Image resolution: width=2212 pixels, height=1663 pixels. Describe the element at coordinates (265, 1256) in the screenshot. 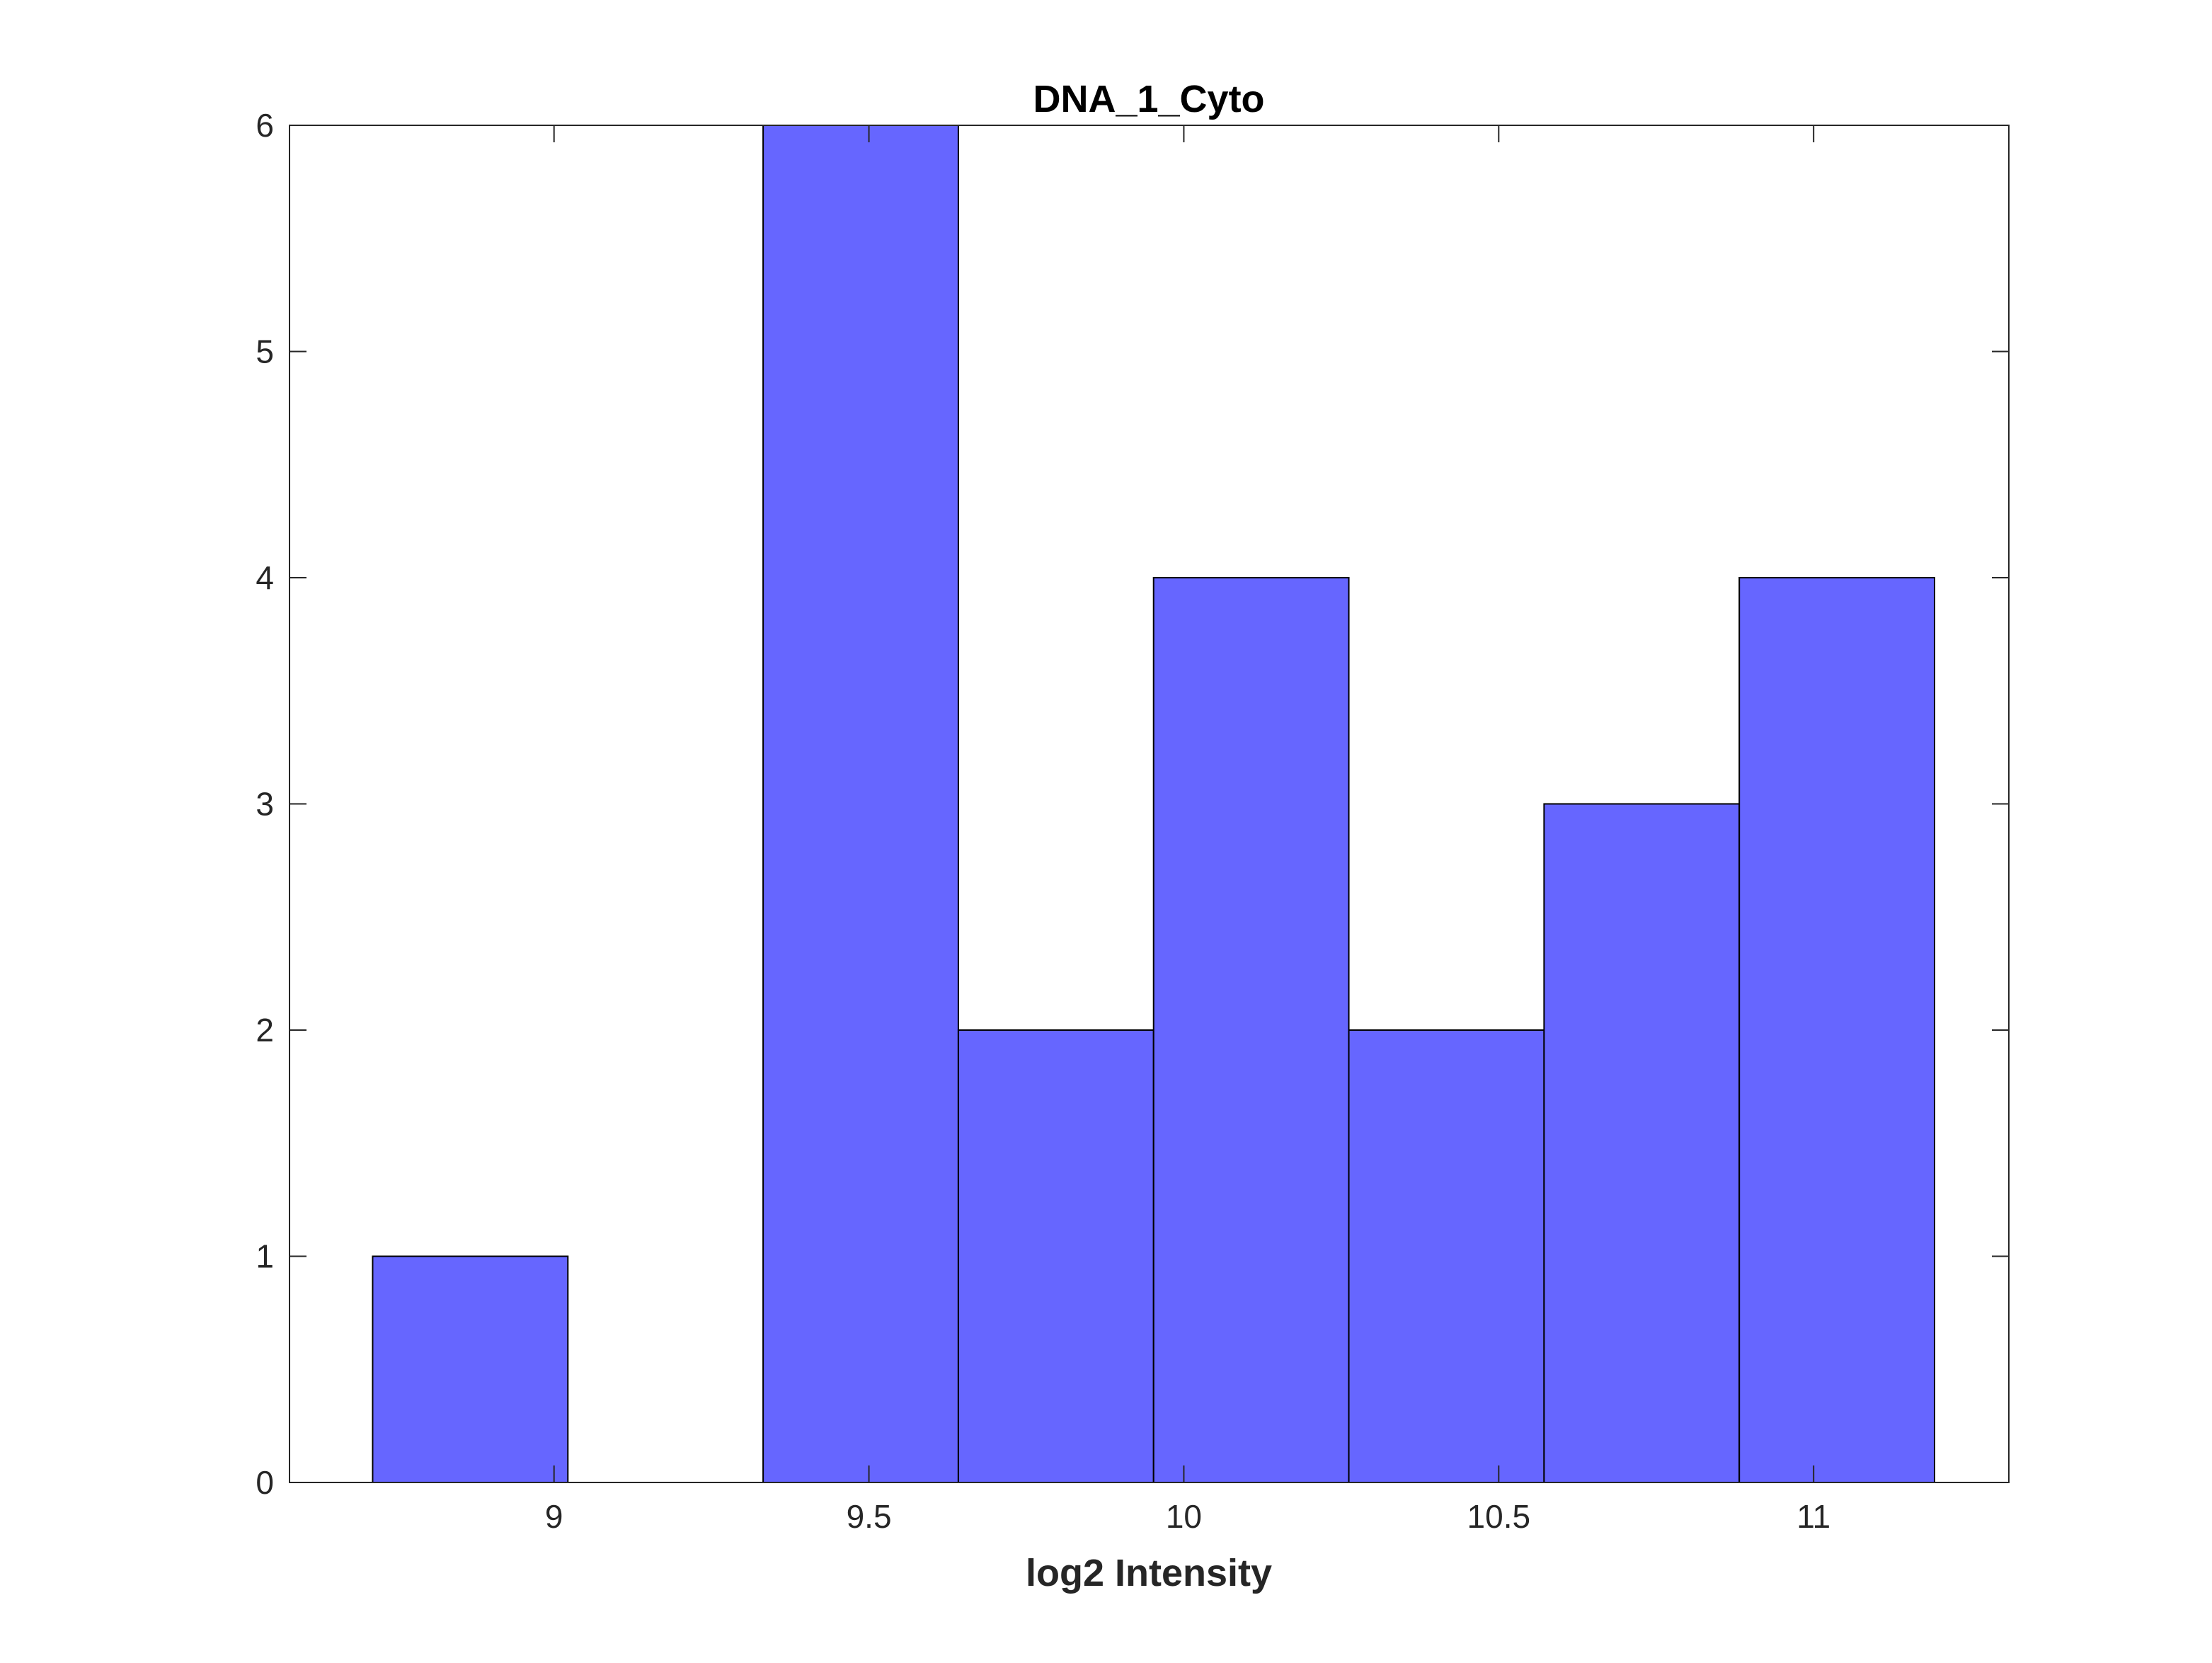

I see `y-tick-label: 1` at that location.